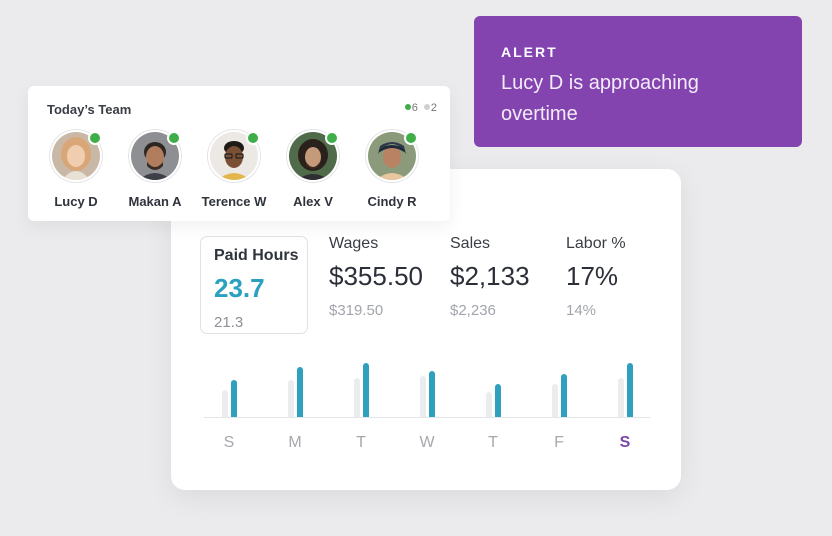 The width and height of the screenshot is (832, 536). I want to click on online-count: 6, so click(411, 108).